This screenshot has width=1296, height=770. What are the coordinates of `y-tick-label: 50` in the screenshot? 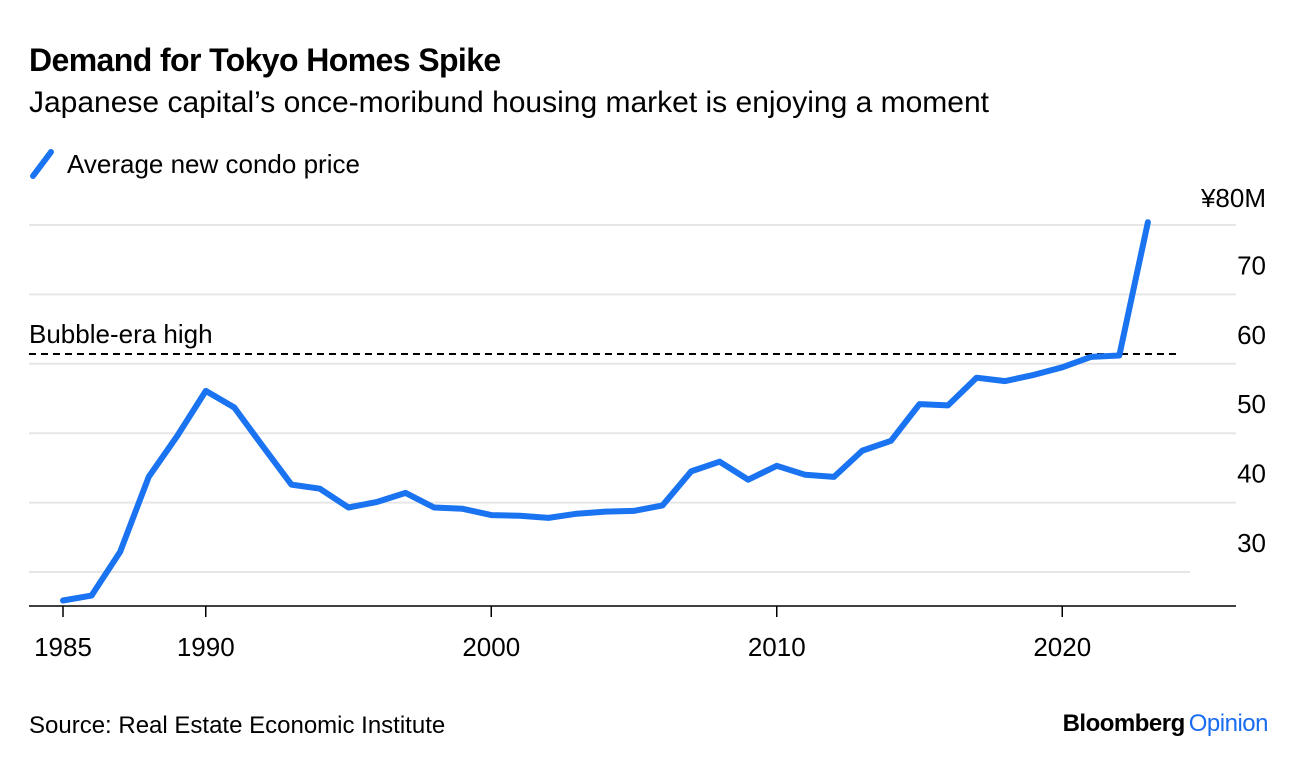 It's located at (1251, 404).